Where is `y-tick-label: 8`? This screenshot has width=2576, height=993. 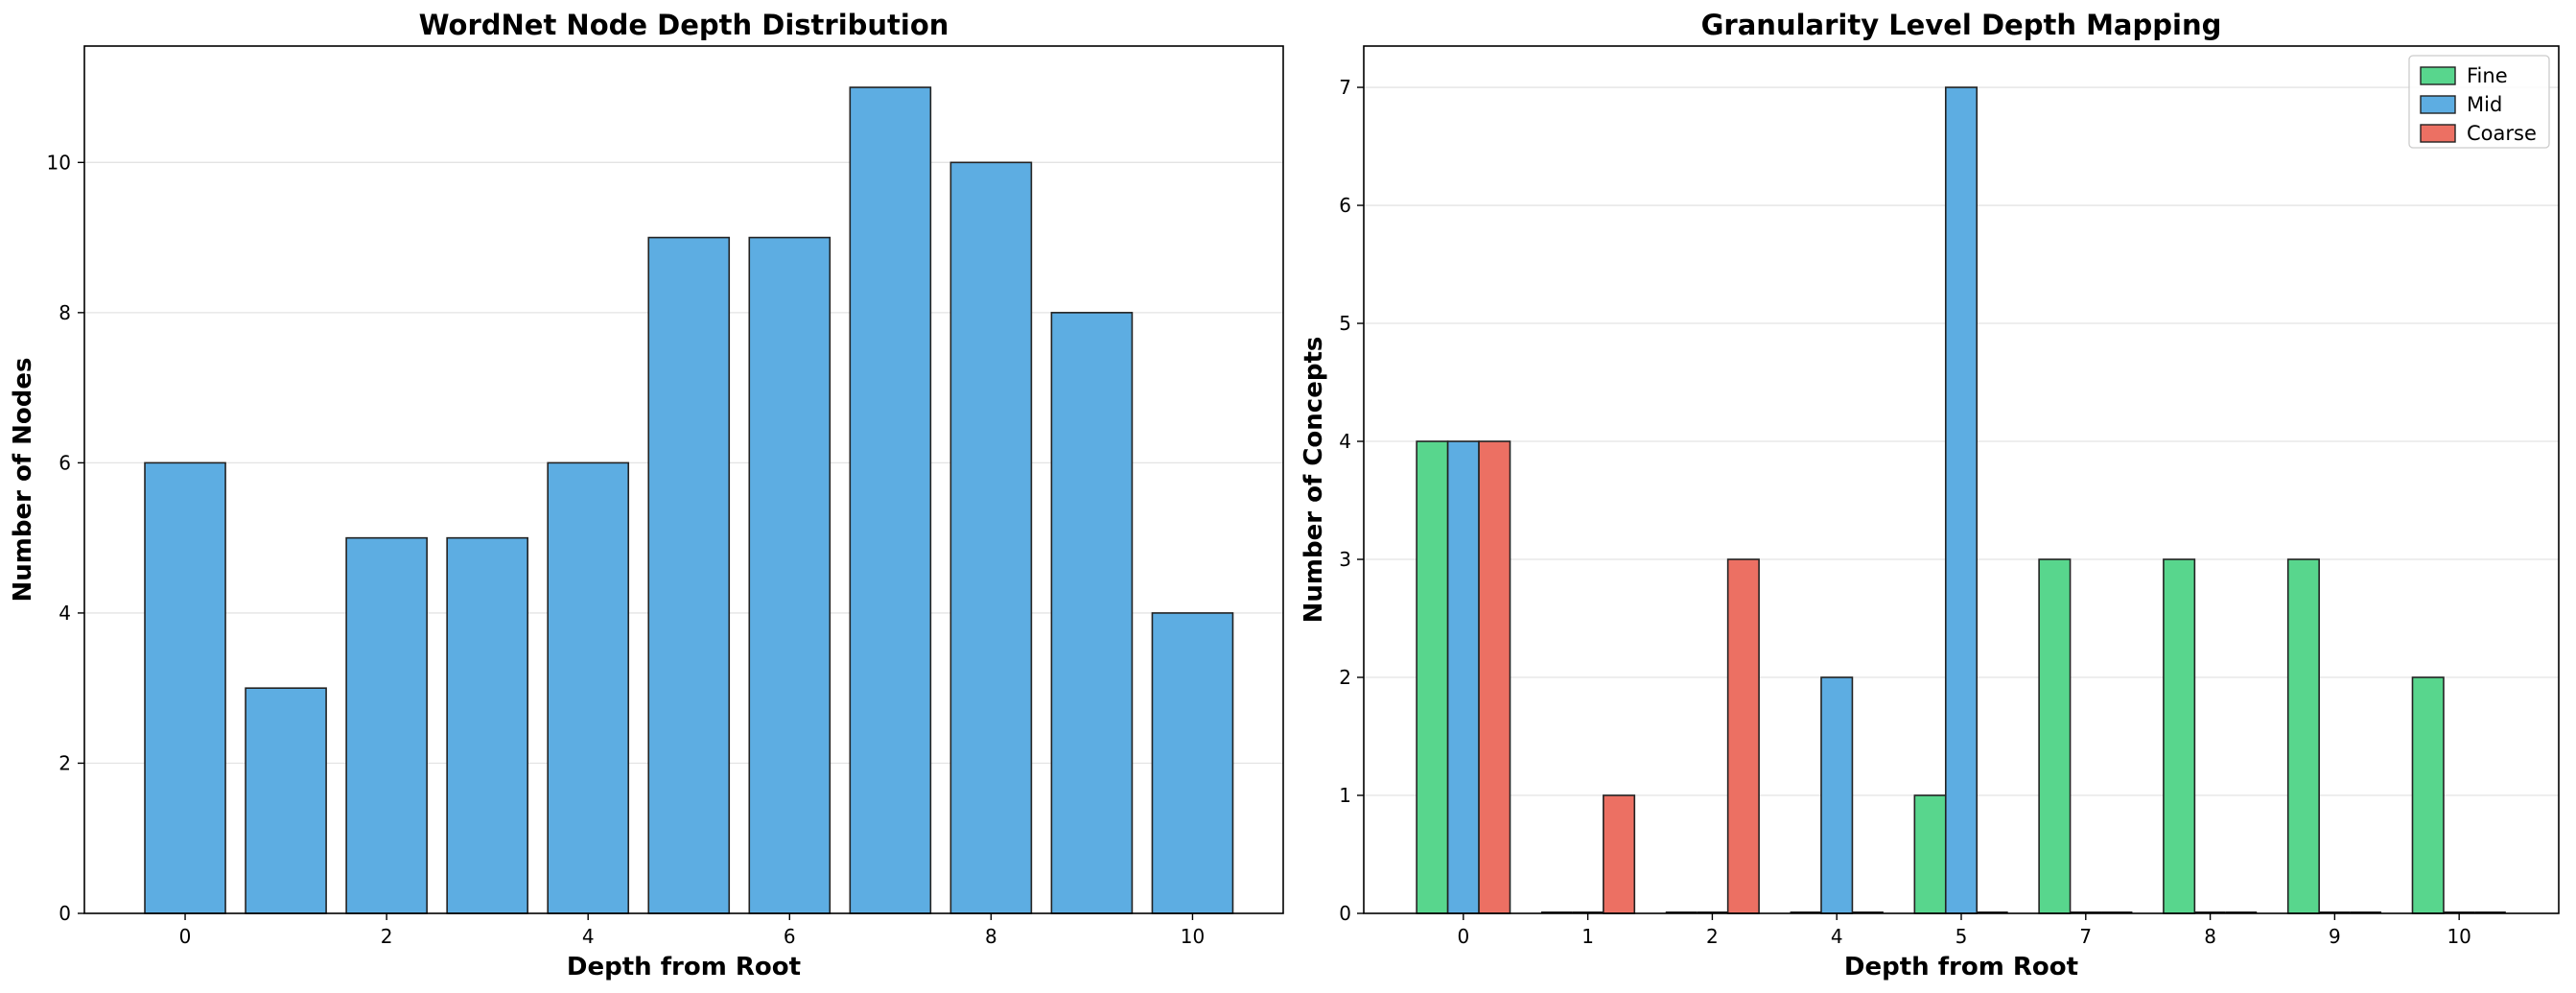
y-tick-label: 8 is located at coordinates (65, 312).